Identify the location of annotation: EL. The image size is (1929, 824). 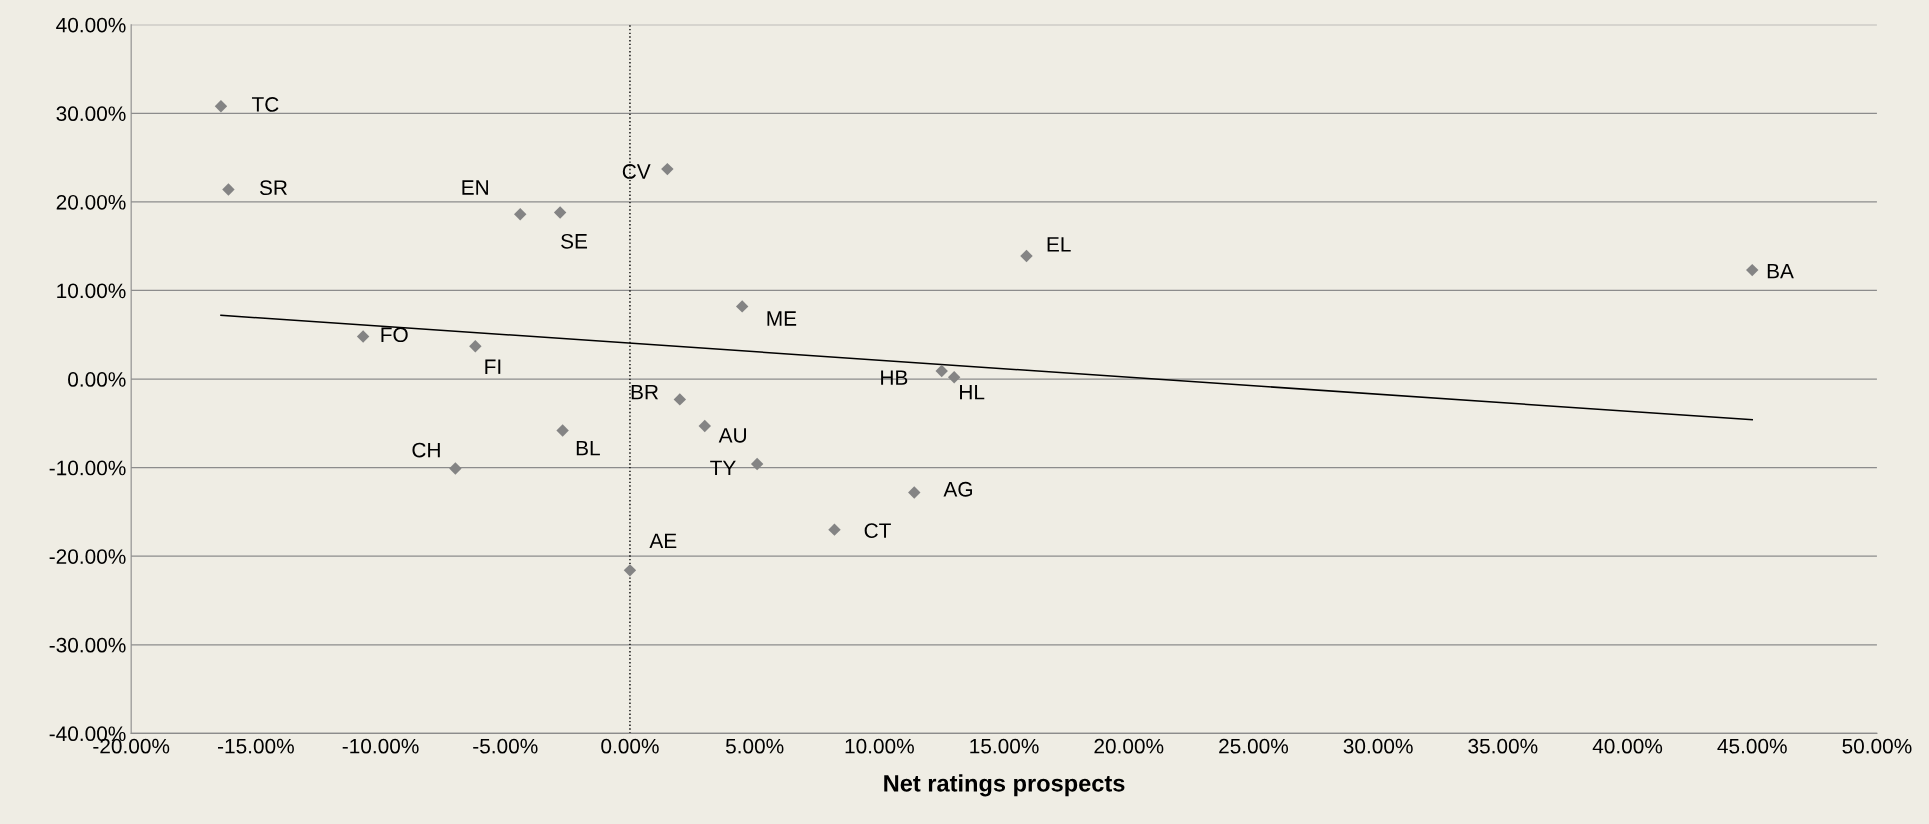
(1059, 244).